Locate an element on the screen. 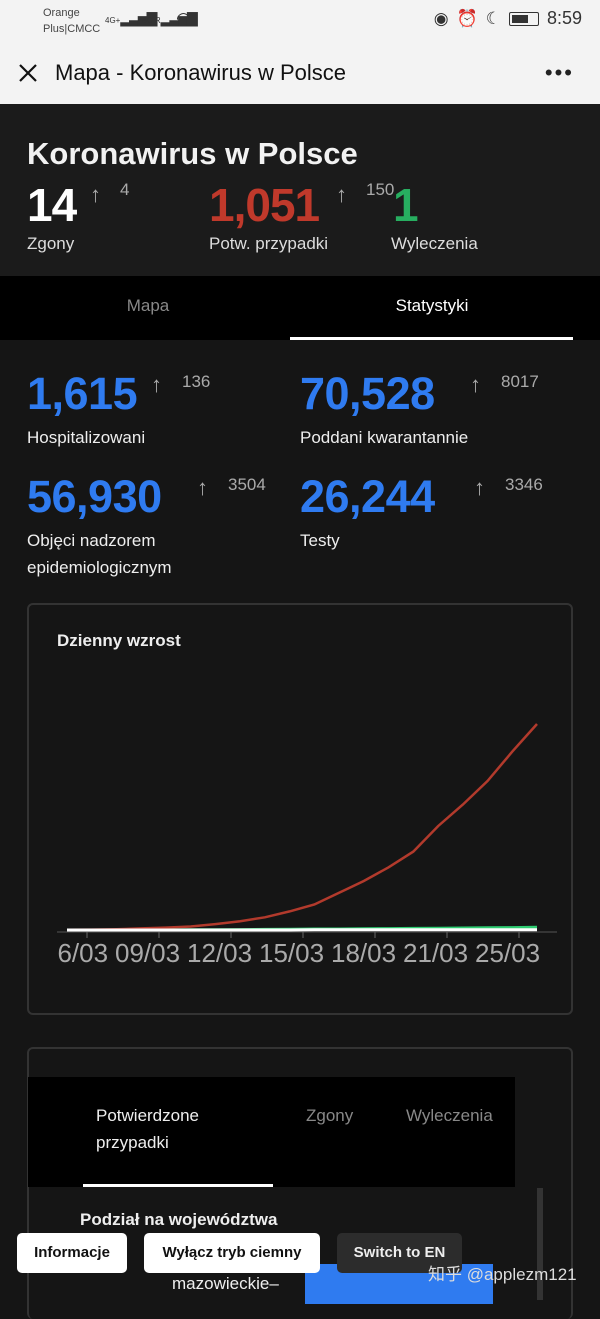 The image size is (600, 1319). chart-title: Dzienny wzrost is located at coordinates (119, 641).